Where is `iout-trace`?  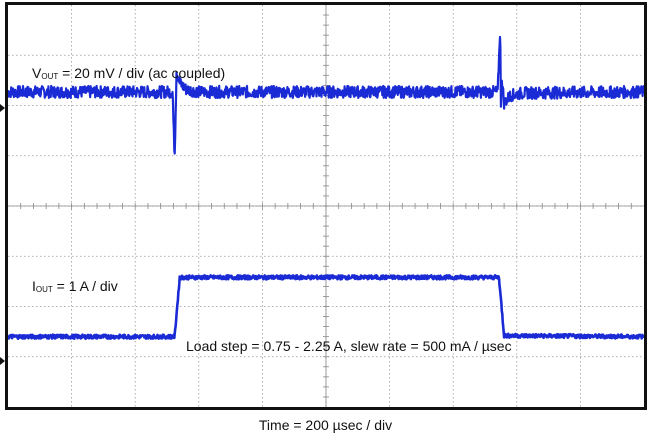
iout-trace is located at coordinates (326, 307).